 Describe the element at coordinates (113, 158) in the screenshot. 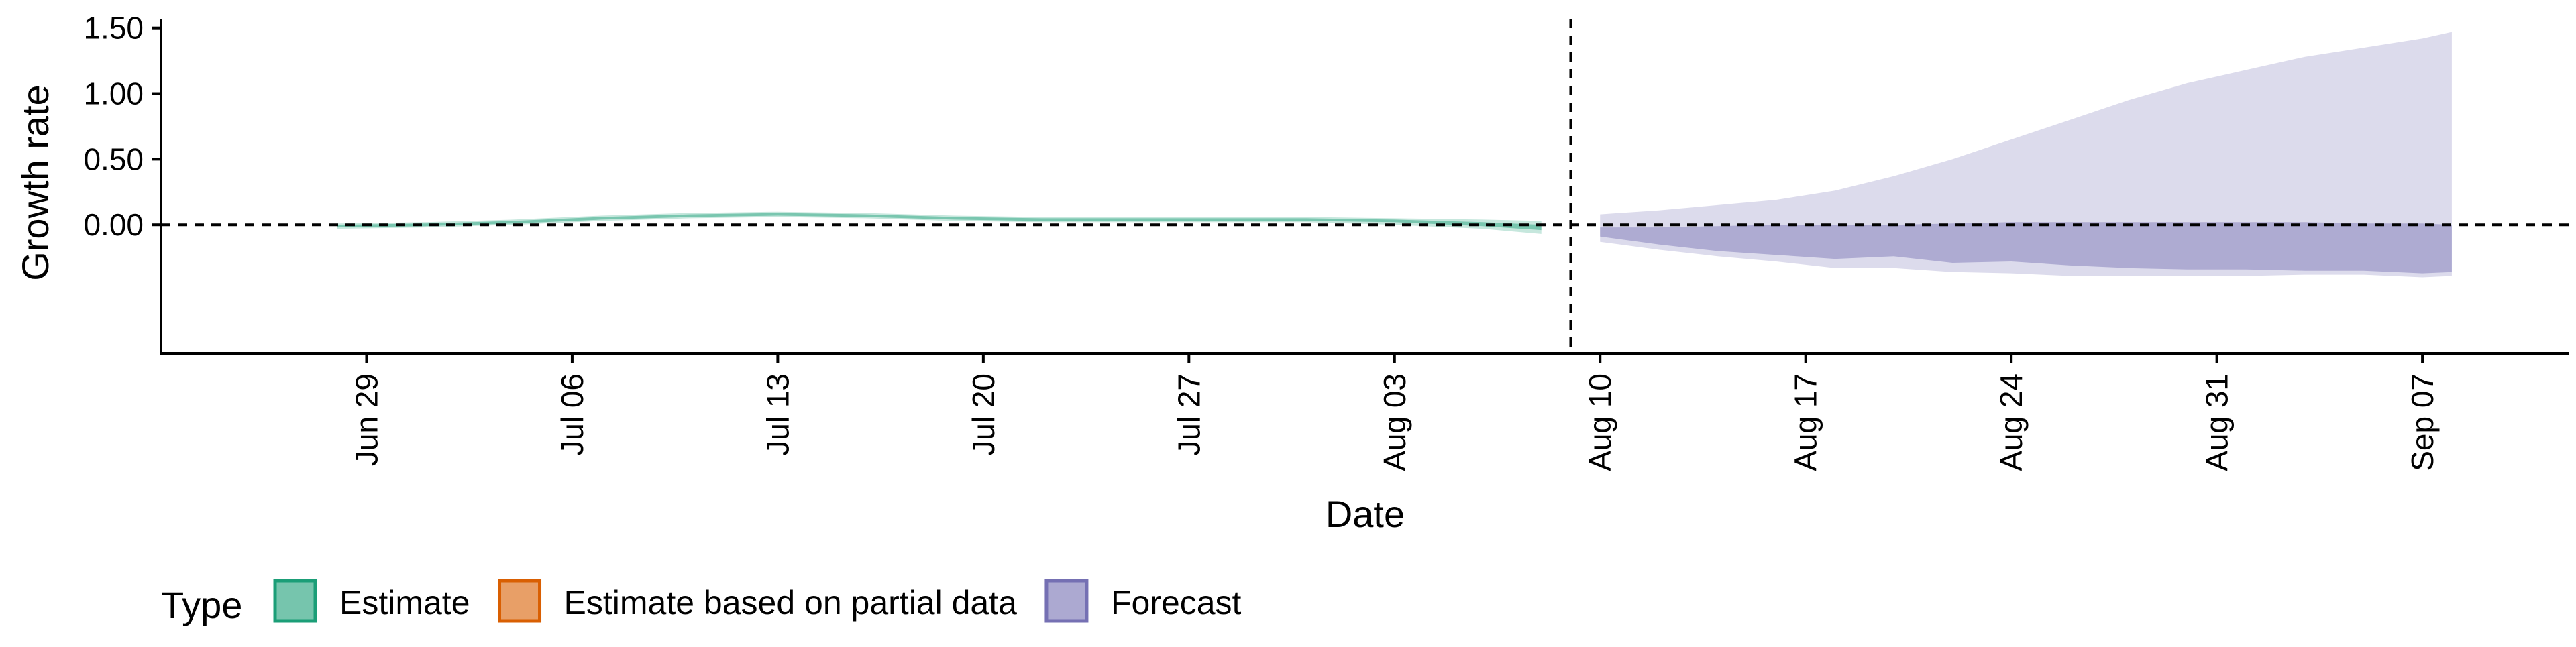

I see `y-tick-label: 0.50` at that location.